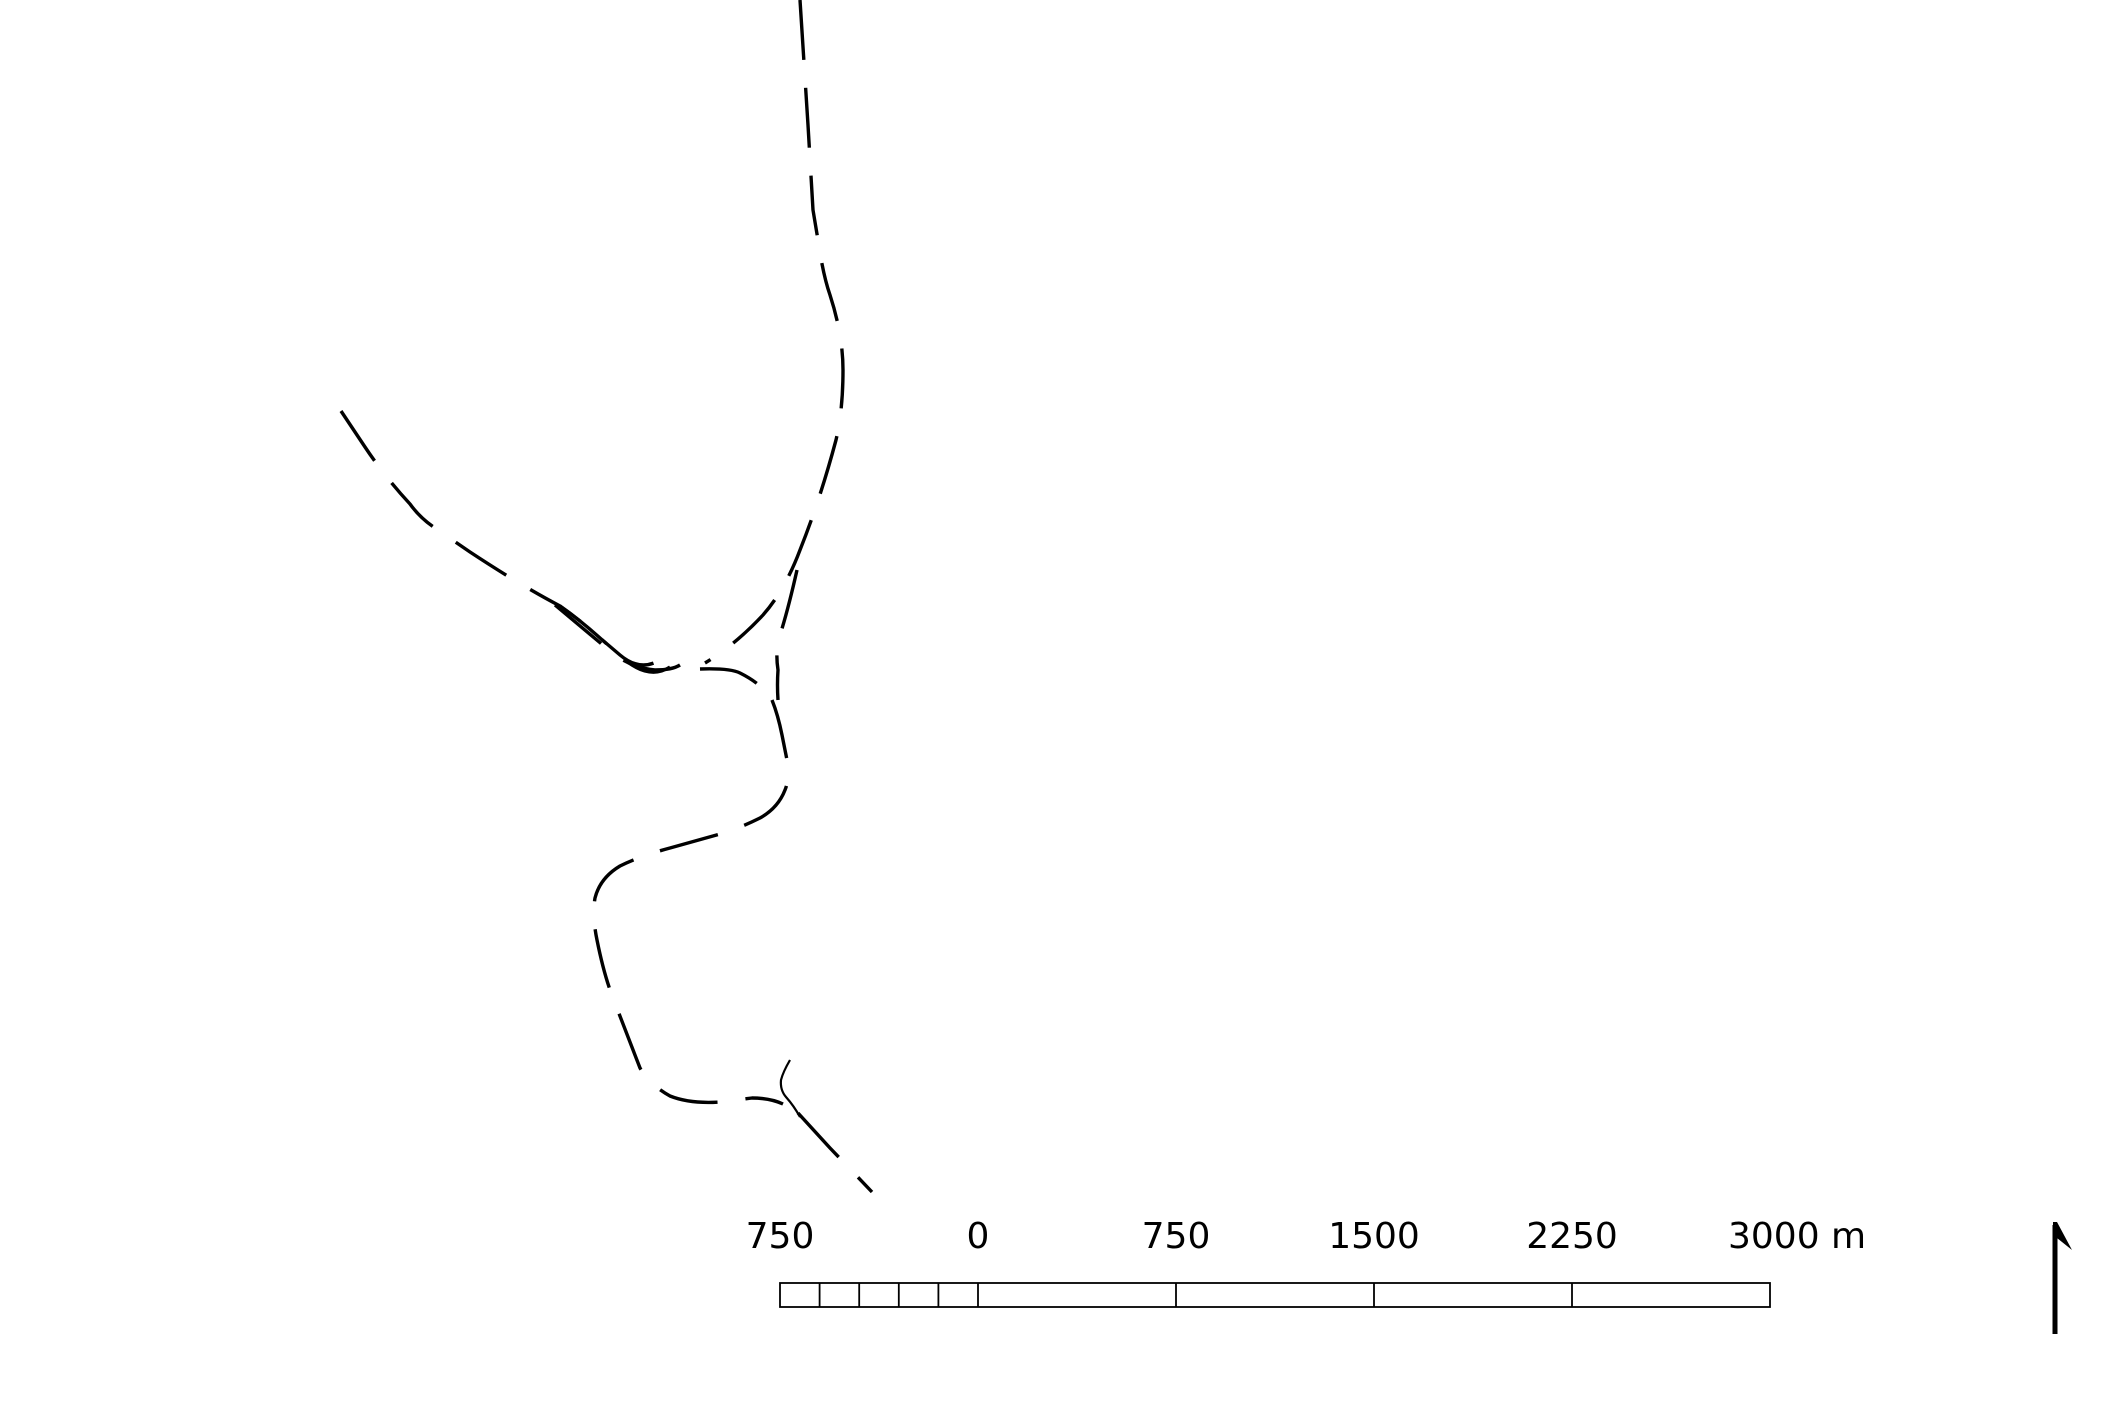  I want to click on west-trail-lower, so click(617, 637).